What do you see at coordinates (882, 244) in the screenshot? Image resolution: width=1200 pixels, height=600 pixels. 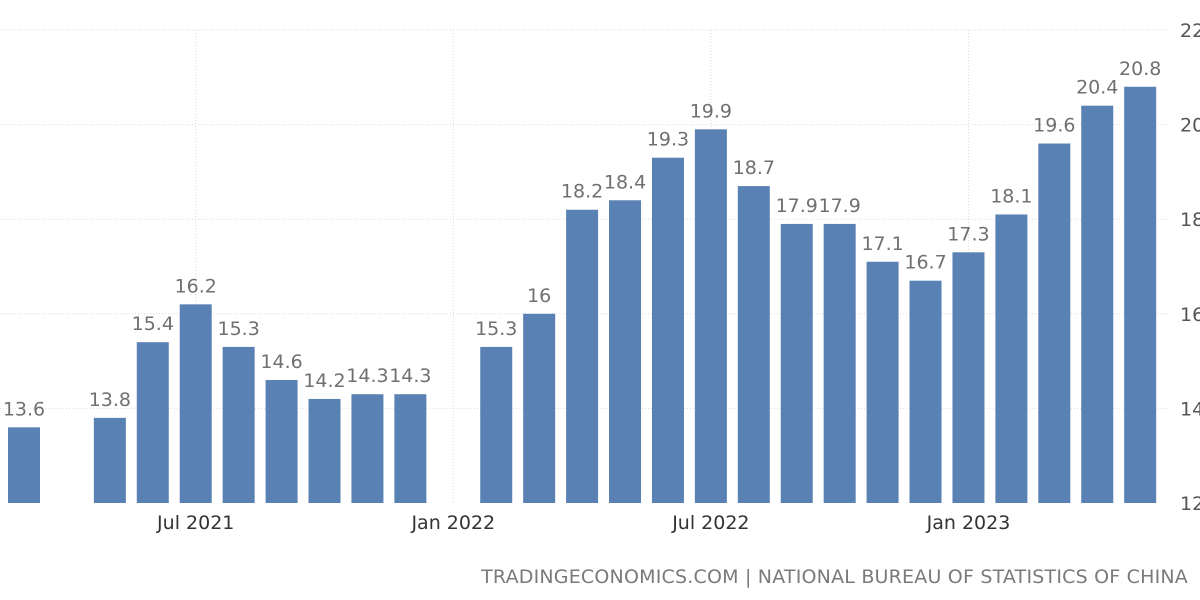 I see `bar-value-label: 17.1` at bounding box center [882, 244].